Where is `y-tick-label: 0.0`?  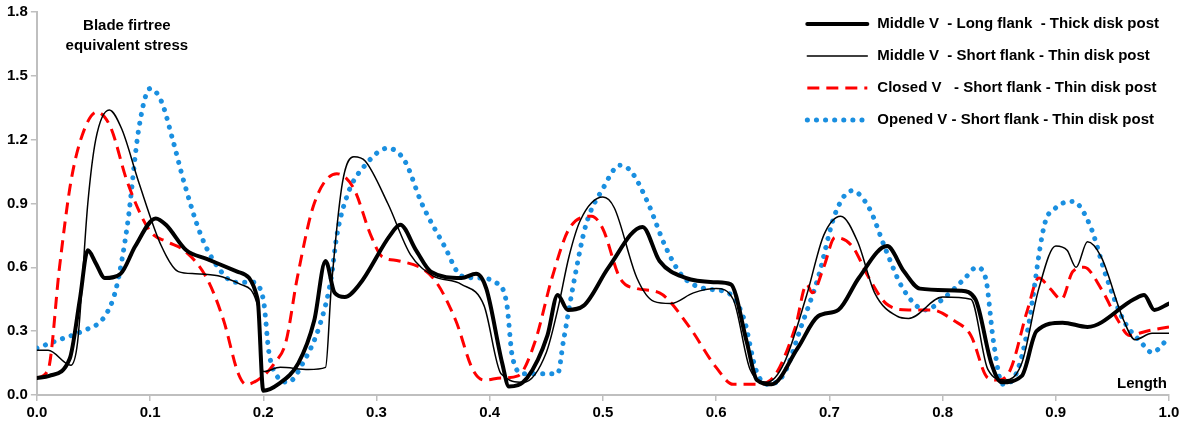
y-tick-label: 0.0 is located at coordinates (17, 394).